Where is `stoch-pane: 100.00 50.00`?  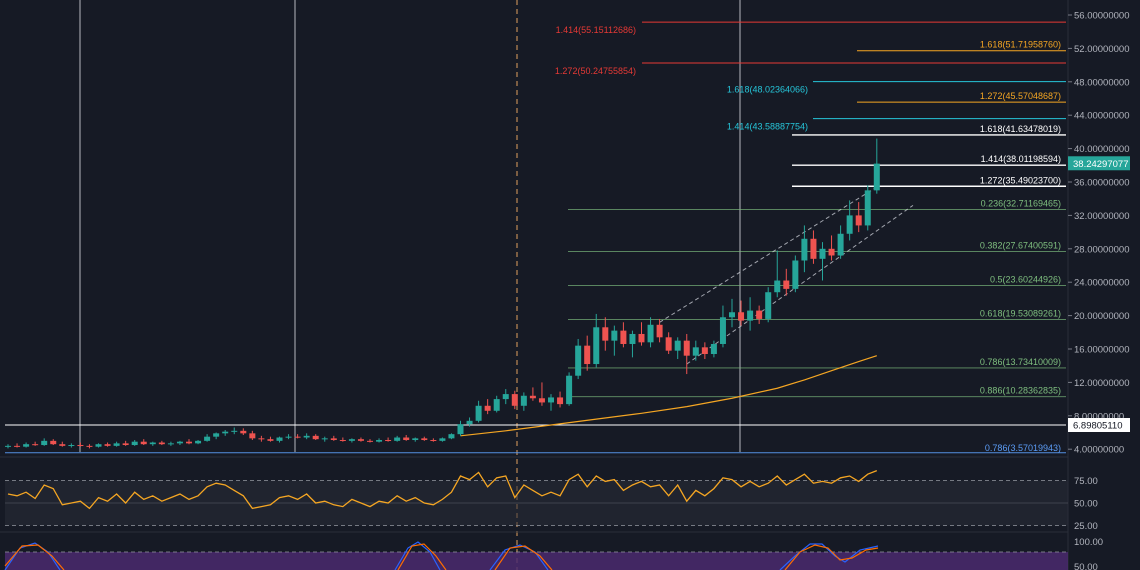 stoch-pane: 100.00 50.00 is located at coordinates (553, 553).